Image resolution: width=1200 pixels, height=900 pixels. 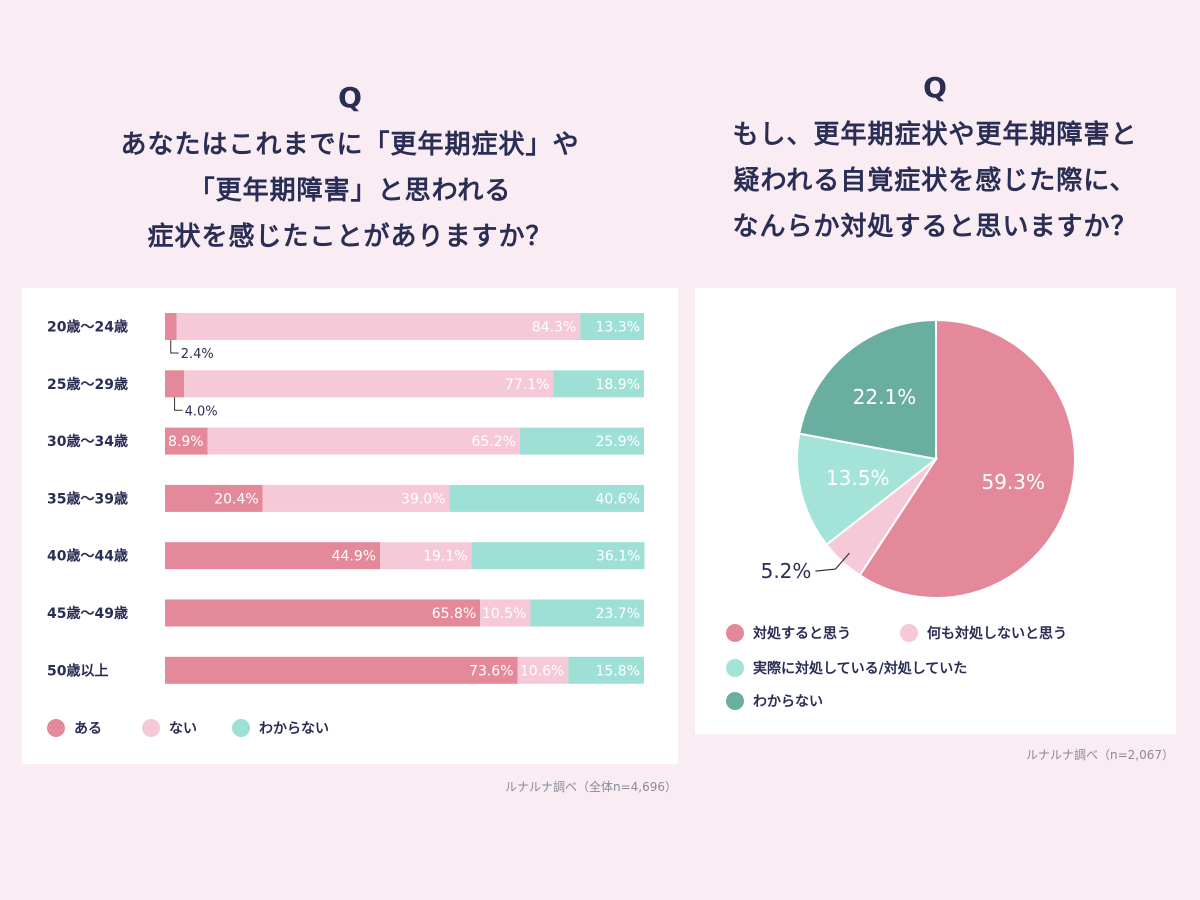 I want to click on right-q-mark: Q, so click(x=935, y=87).